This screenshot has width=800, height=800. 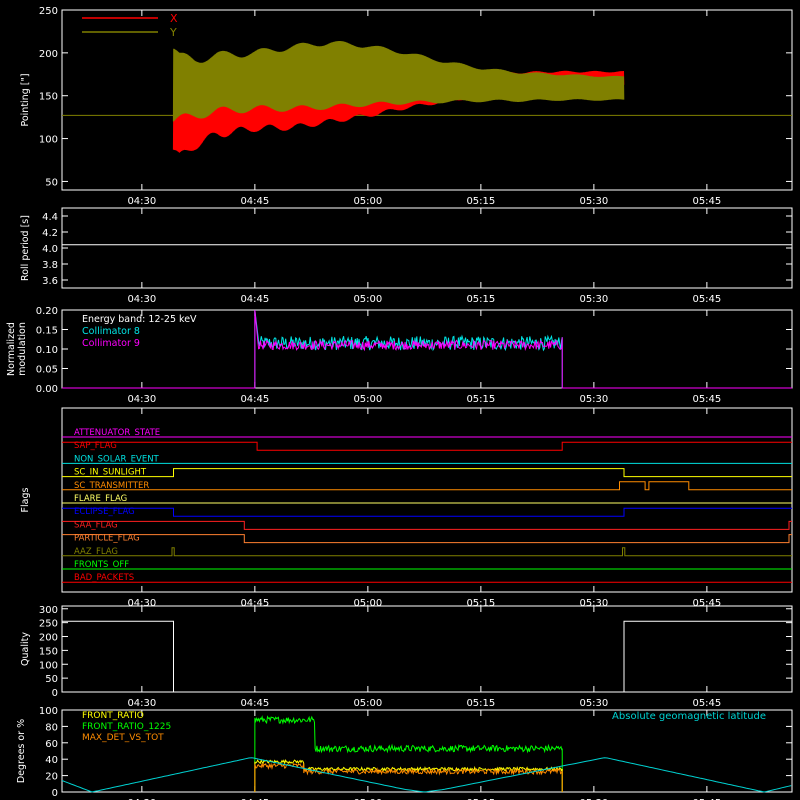 What do you see at coordinates (111, 486) in the screenshot?
I see `flag-label: SC_TRANSMITTER` at bounding box center [111, 486].